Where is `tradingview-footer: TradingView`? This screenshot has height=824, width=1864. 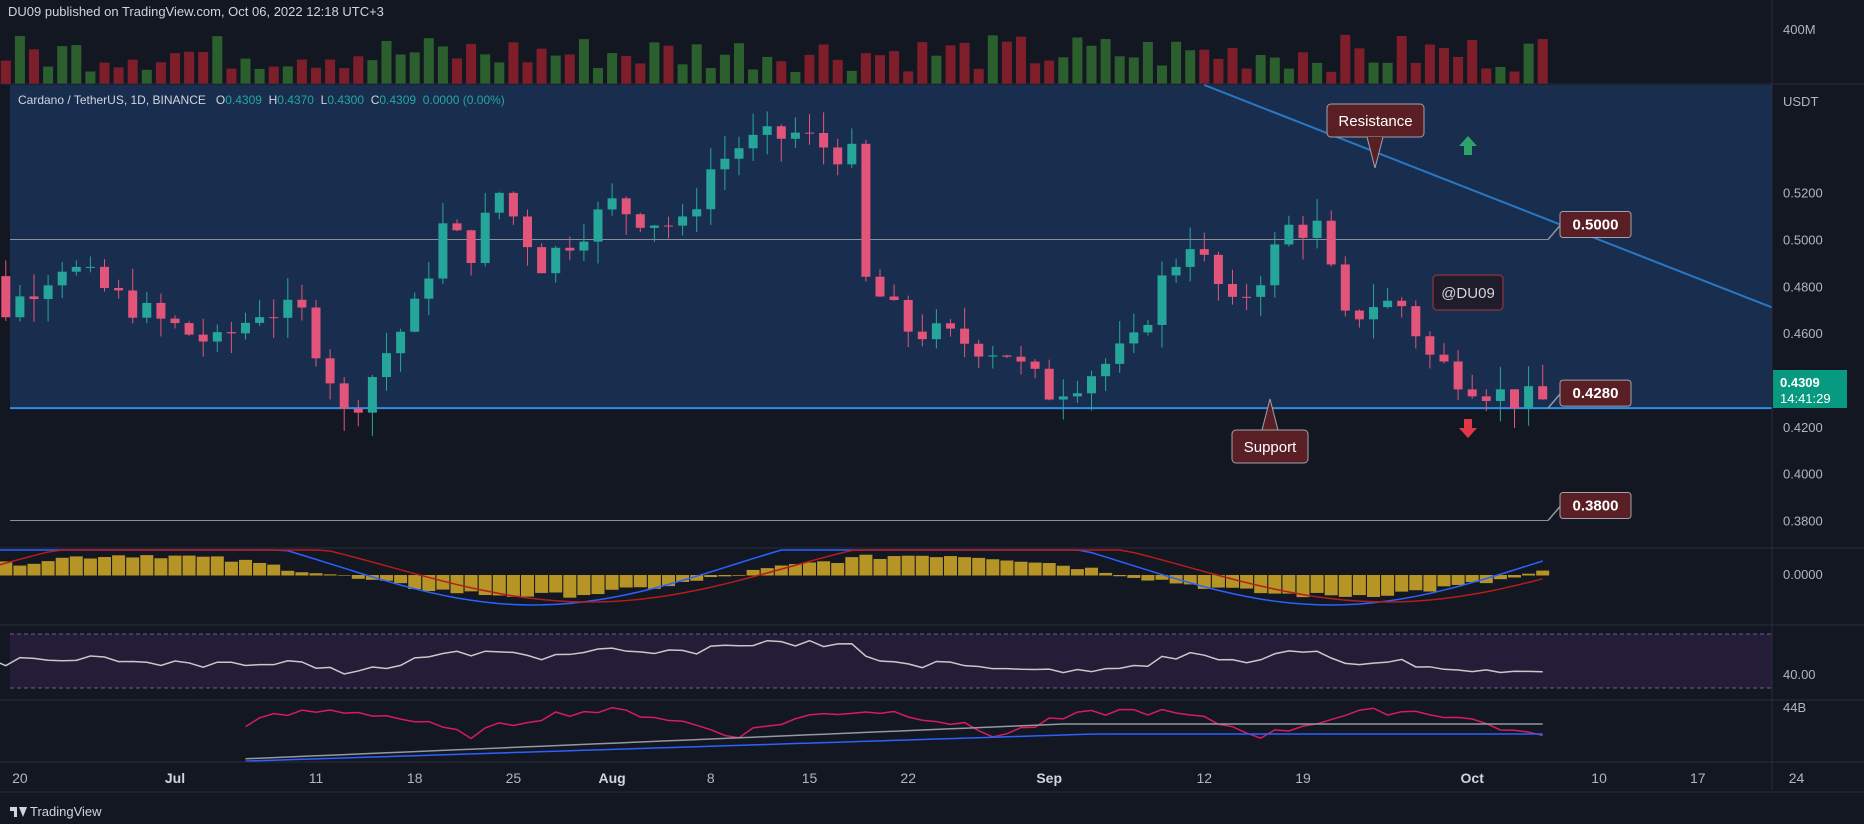
tradingview-footer: TradingView is located at coordinates (56, 811).